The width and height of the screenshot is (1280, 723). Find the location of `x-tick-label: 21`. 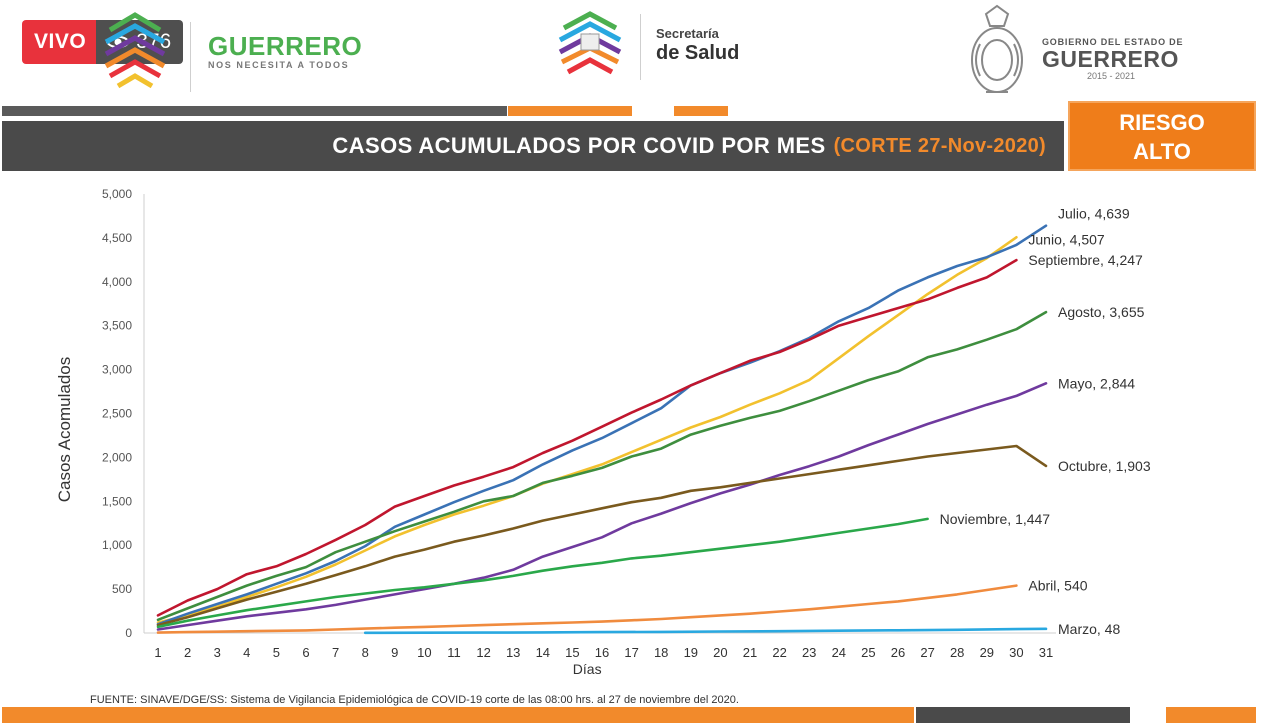

x-tick-label: 21 is located at coordinates (750, 652).